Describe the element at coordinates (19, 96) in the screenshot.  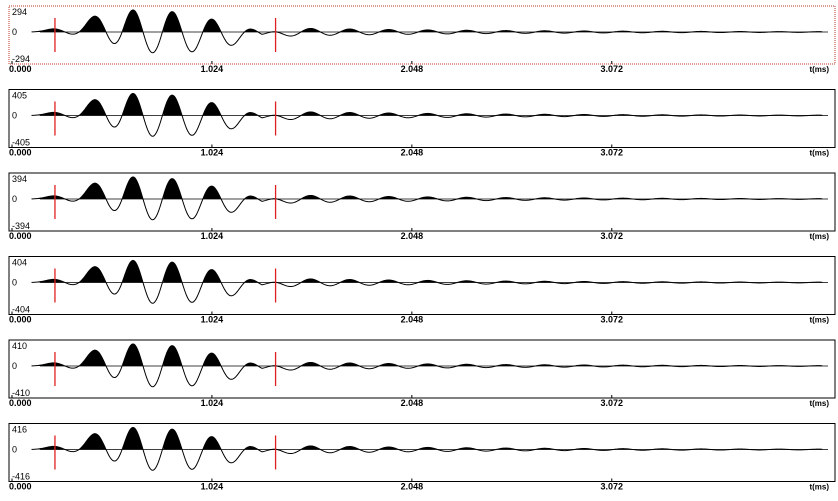
I see `ytick-max: 405` at that location.